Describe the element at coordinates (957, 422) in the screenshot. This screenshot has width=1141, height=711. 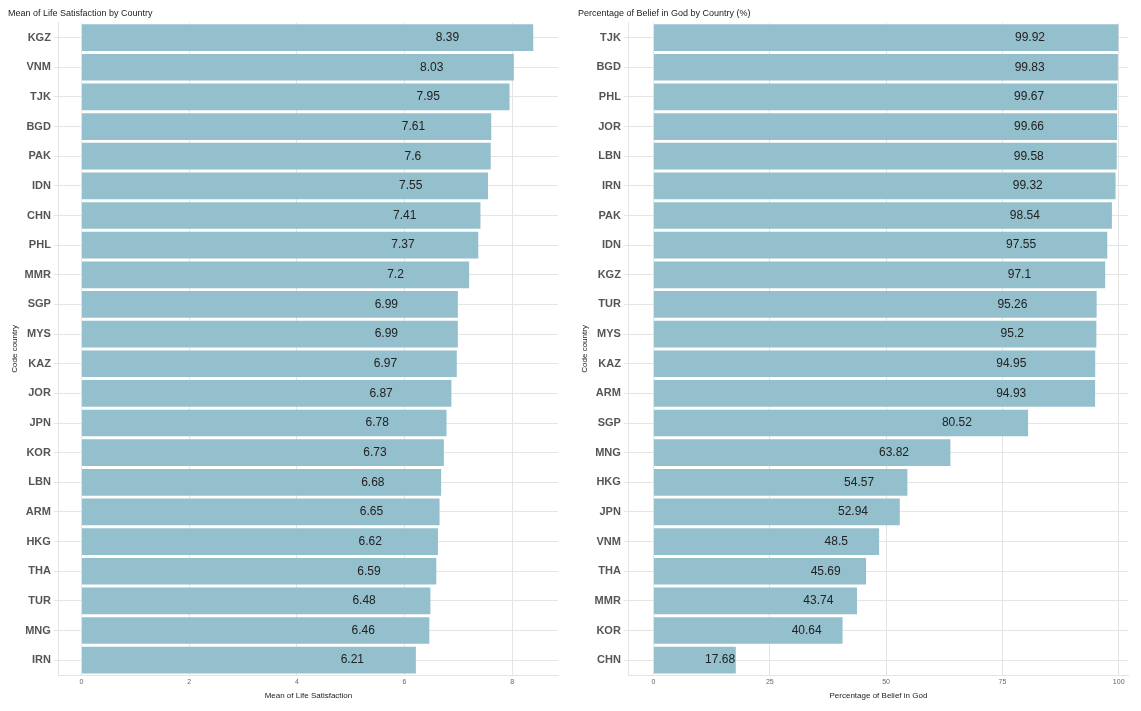
I see `data-label: 80.52` at that location.